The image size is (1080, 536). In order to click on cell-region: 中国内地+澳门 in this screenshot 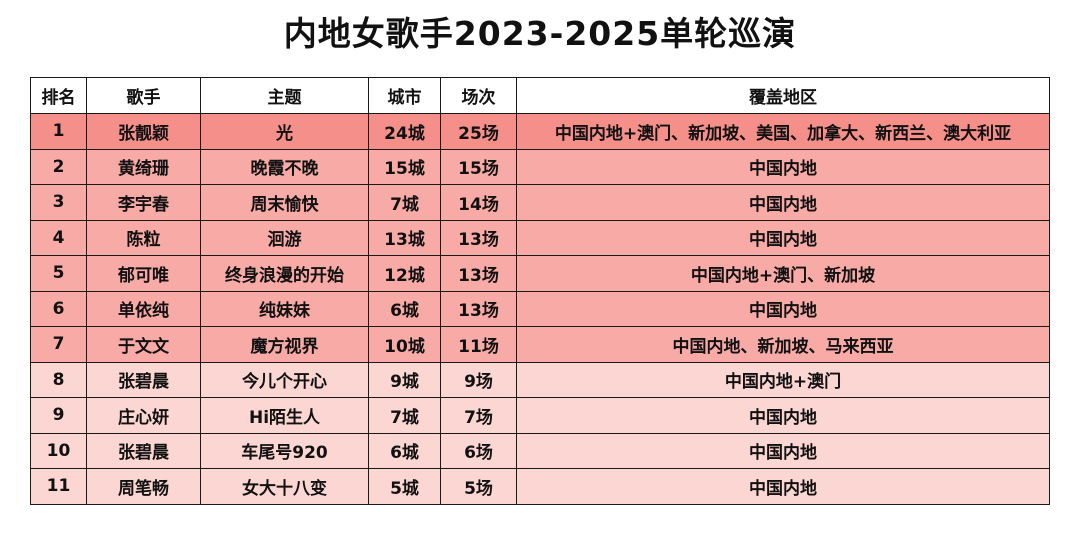, I will do `click(783, 379)`.